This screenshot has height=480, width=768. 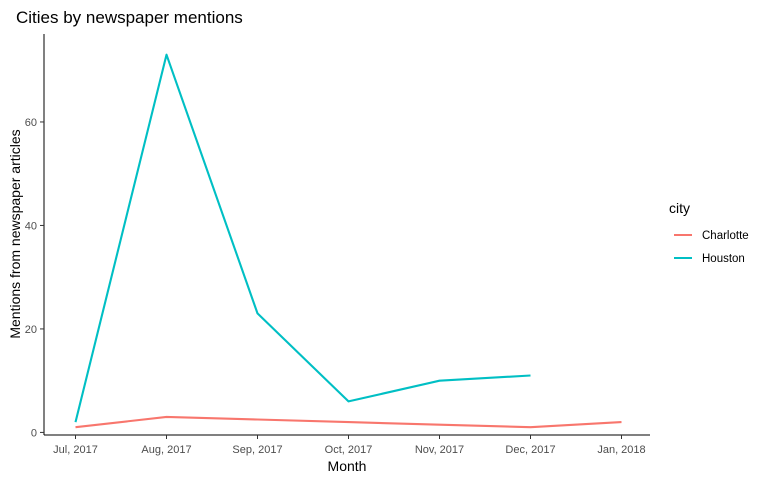 What do you see at coordinates (75, 450) in the screenshot?
I see `x-tick-label: Jul, 2017` at bounding box center [75, 450].